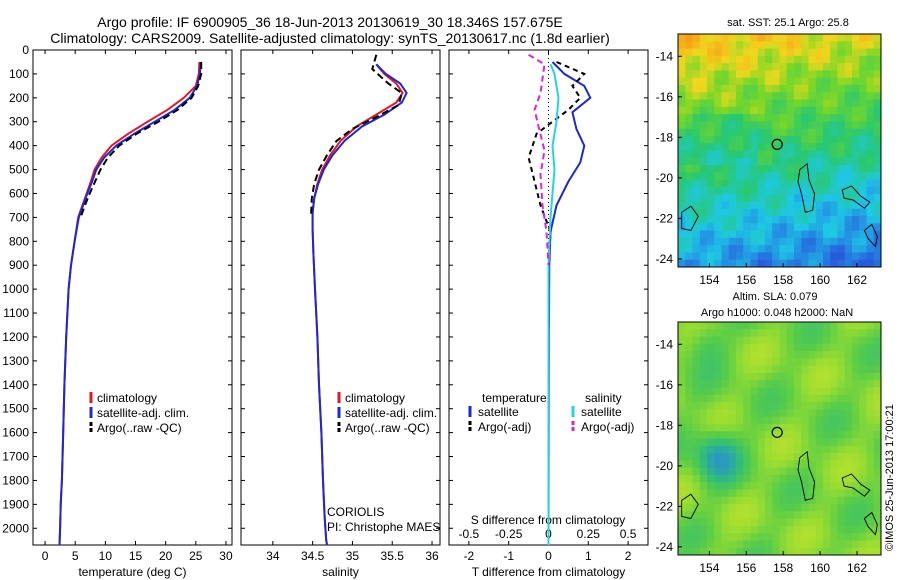 The height and width of the screenshot is (580, 900). Describe the element at coordinates (15, 409) in the screenshot. I see `depth-tick-label: 1500` at that location.